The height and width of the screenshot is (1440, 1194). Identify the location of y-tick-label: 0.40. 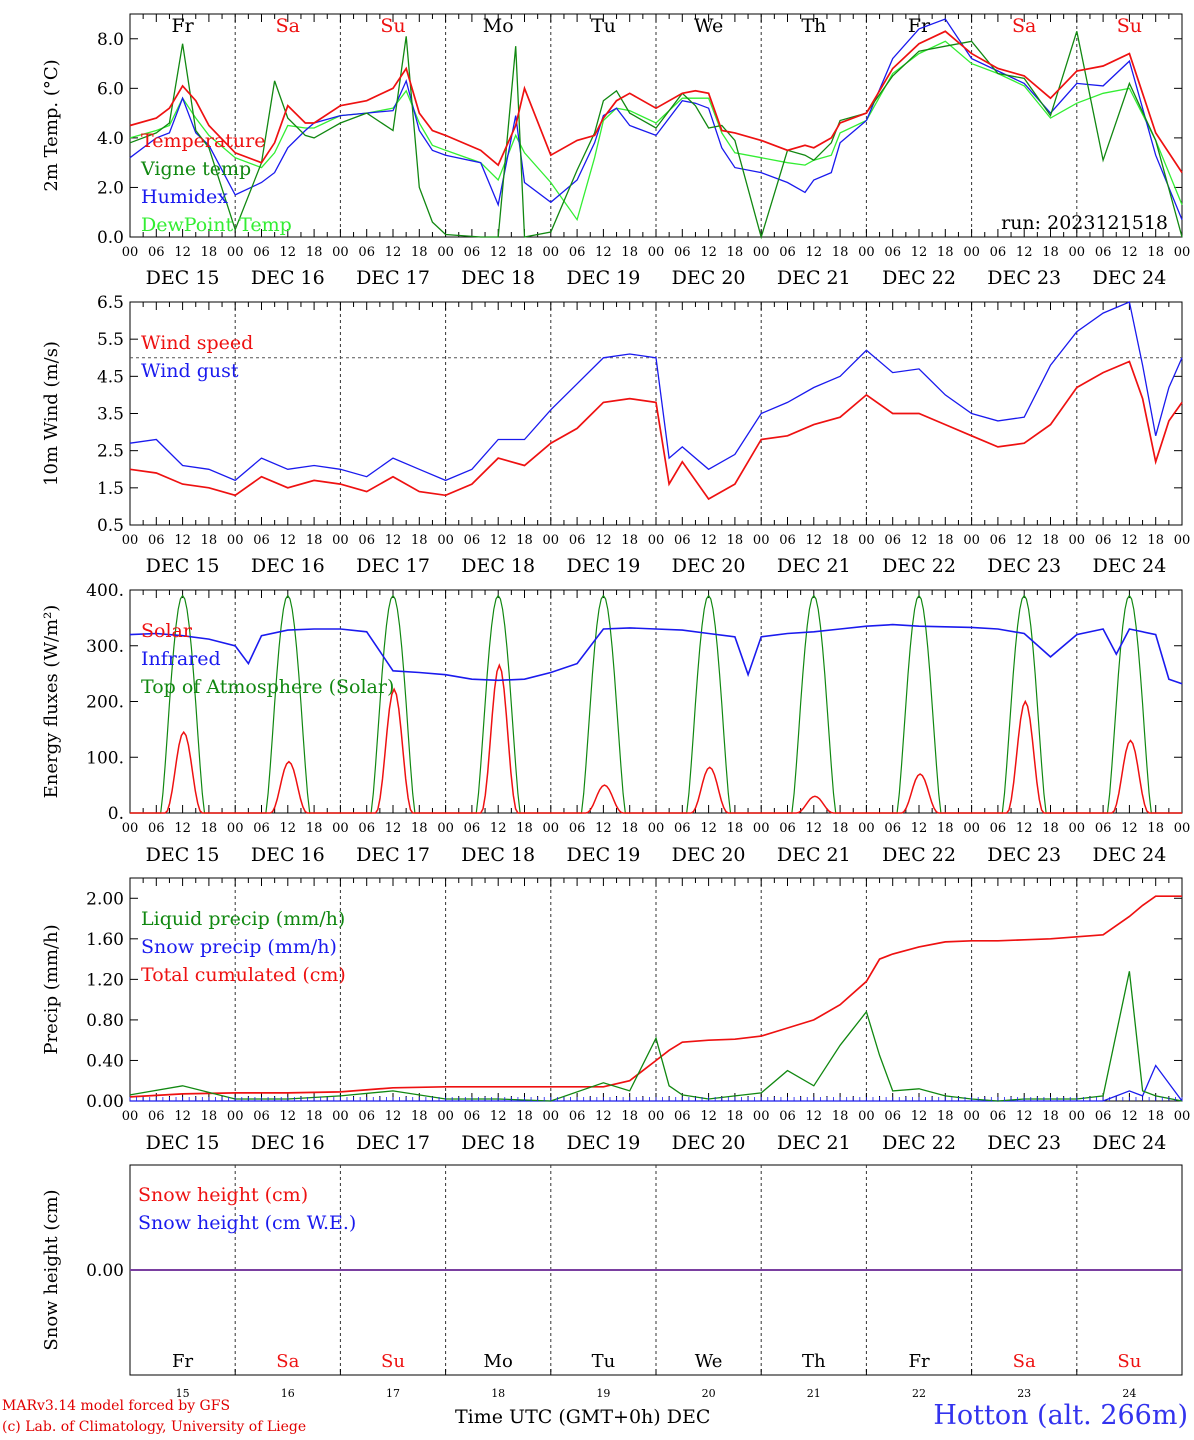
(105, 1061).